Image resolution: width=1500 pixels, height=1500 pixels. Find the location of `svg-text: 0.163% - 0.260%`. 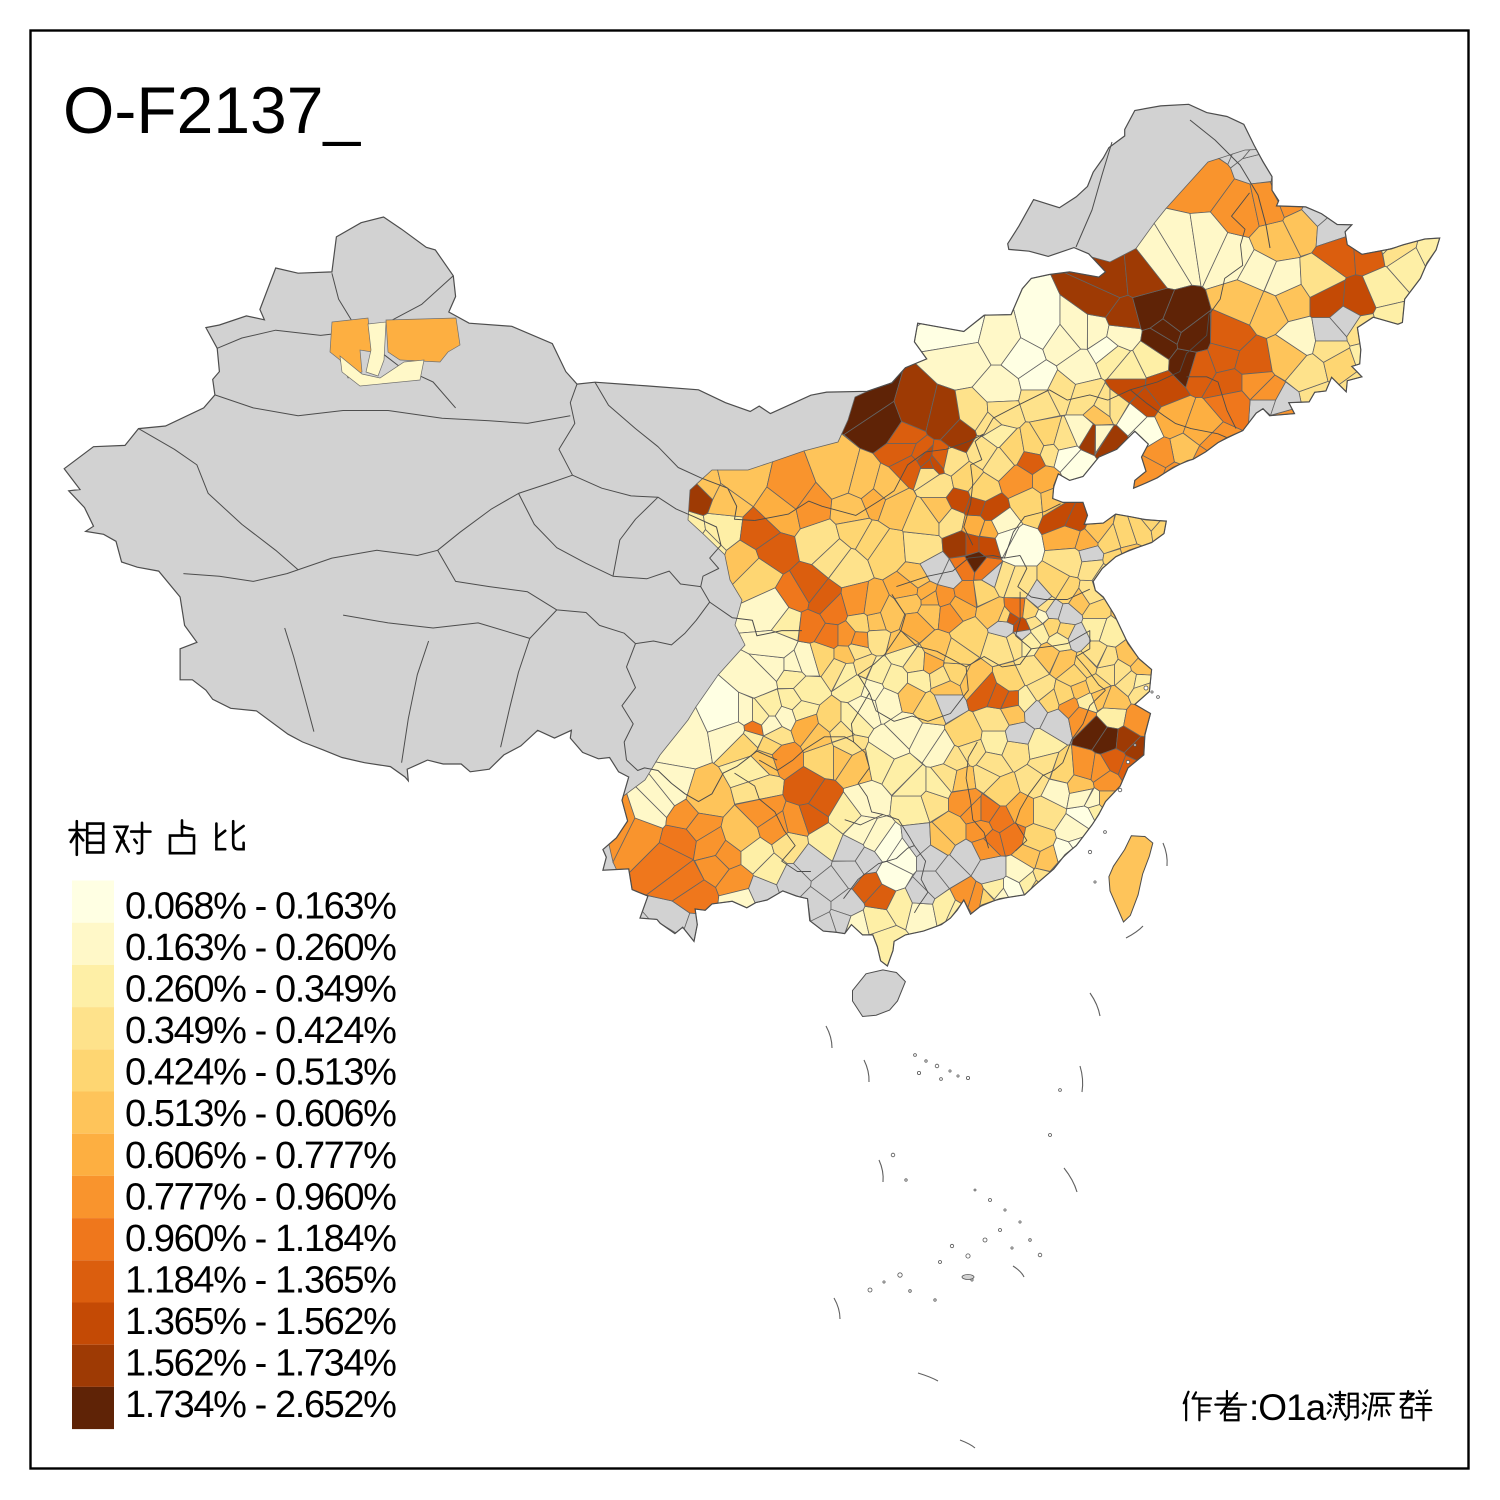

svg-text: 0.163% - 0.260% is located at coordinates (260, 948).